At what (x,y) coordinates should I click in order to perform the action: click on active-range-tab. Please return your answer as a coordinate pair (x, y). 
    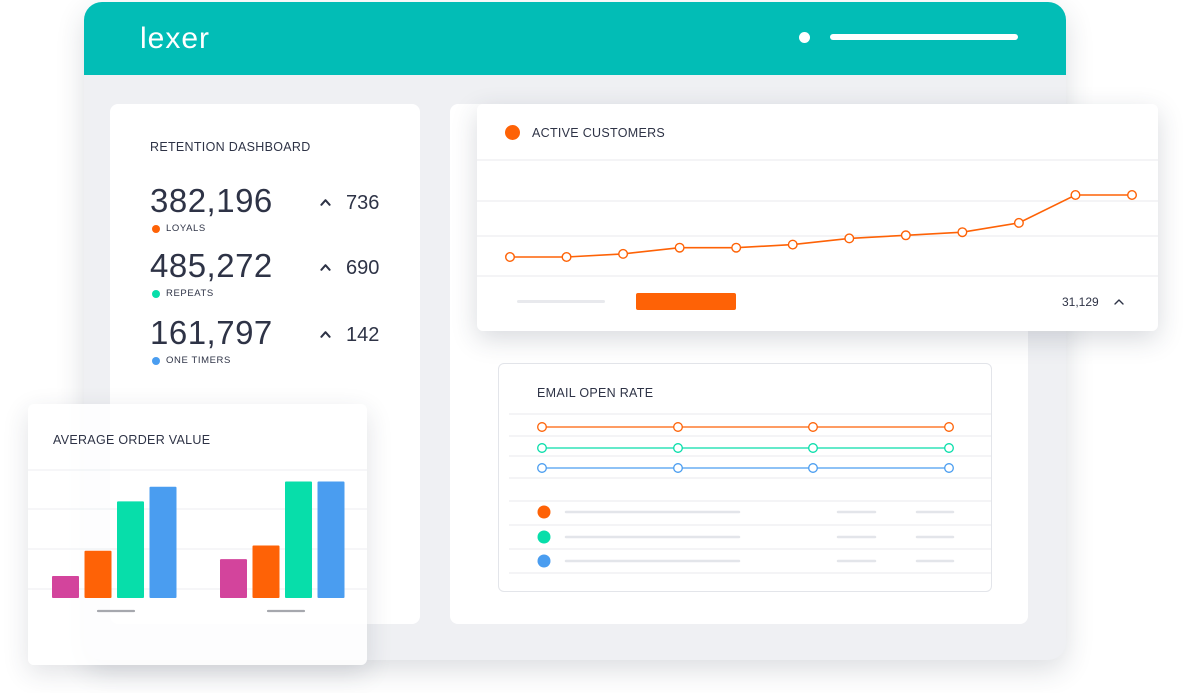
    Looking at the image, I should click on (686, 301).